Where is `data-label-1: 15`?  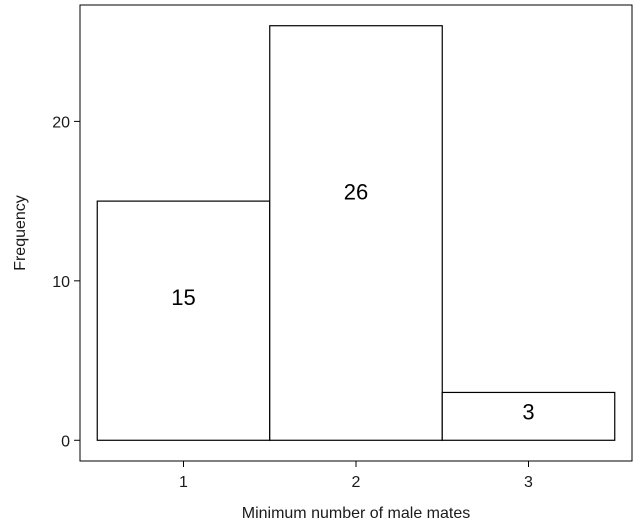 data-label-1: 15 is located at coordinates (183, 297).